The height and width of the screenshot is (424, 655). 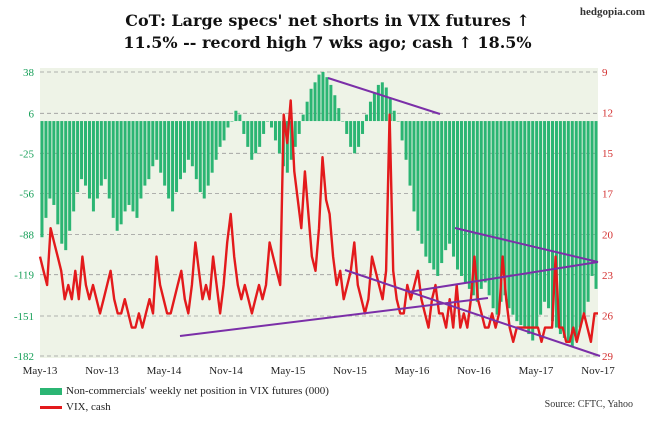 I want to click on right-tick-label: 9, so click(x=605, y=73).